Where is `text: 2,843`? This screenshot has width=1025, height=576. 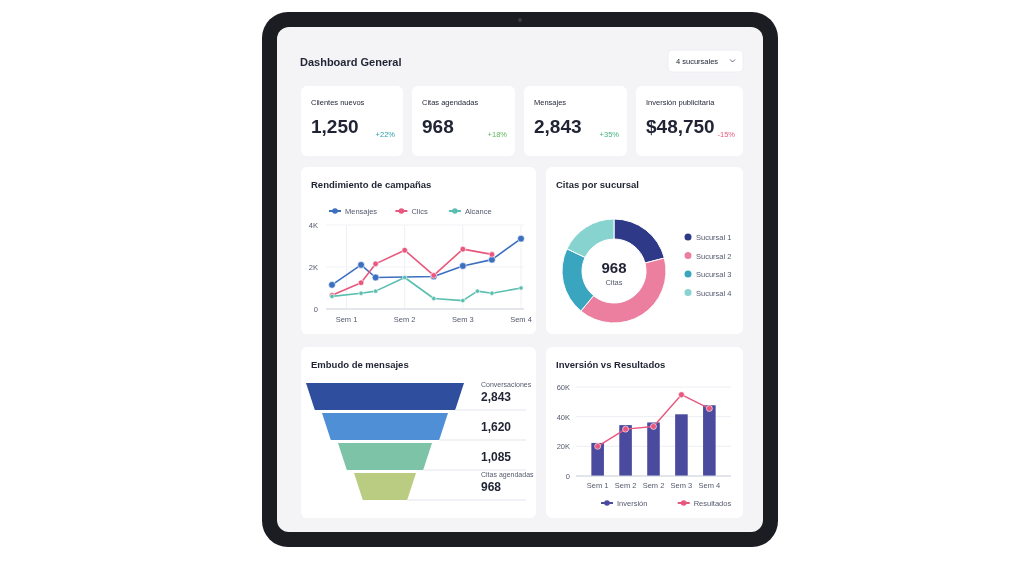
text: 2,843 is located at coordinates (558, 126).